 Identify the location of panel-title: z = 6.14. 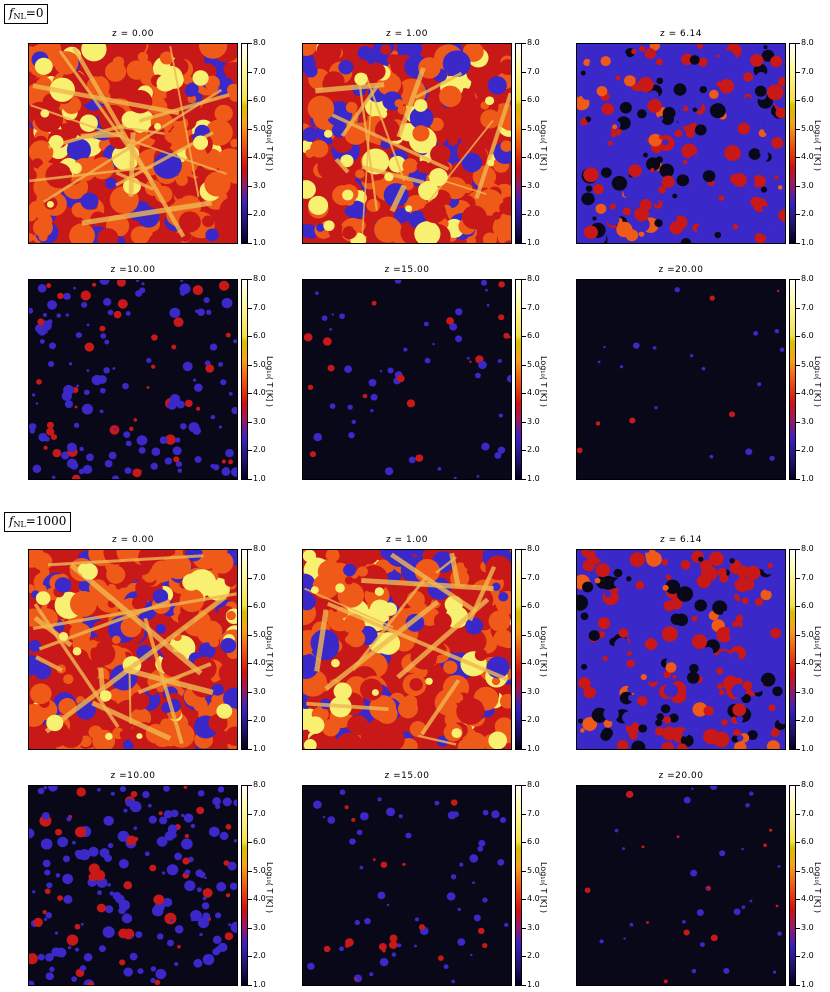
(681, 540).